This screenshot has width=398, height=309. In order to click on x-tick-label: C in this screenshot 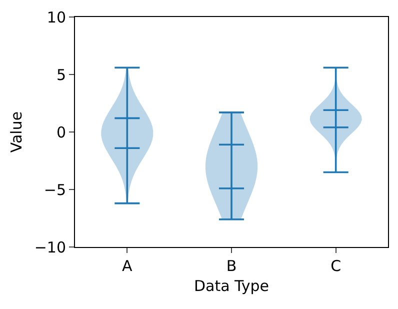, I will do `click(336, 266)`.